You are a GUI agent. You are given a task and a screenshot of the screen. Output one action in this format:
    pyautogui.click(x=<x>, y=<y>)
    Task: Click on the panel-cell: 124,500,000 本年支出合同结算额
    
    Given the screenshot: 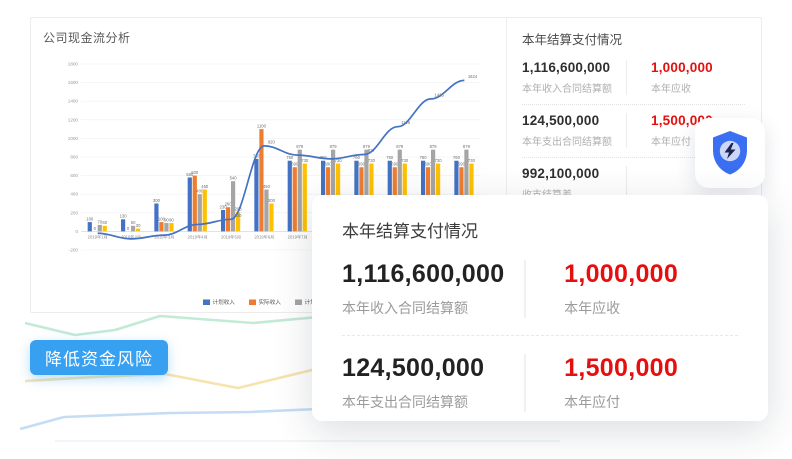 What is the action you would take?
    pyautogui.click(x=574, y=130)
    